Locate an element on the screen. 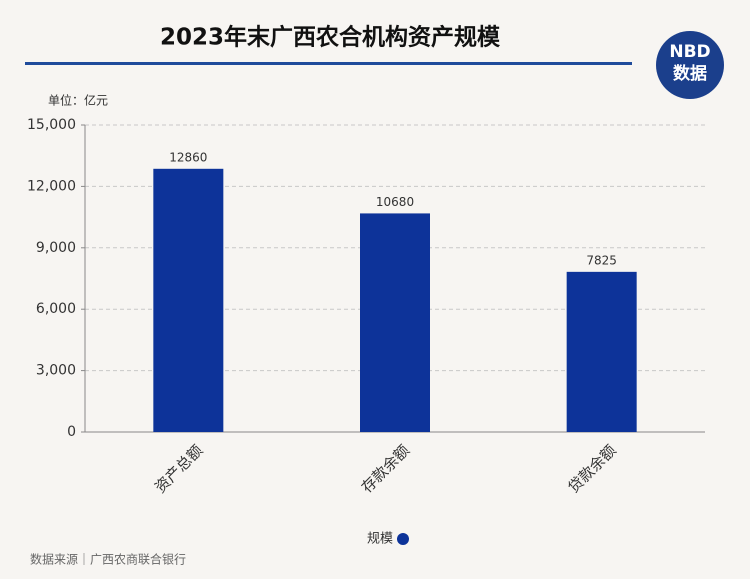 This screenshot has width=750, height=579. legend-label: 规模 is located at coordinates (380, 539).